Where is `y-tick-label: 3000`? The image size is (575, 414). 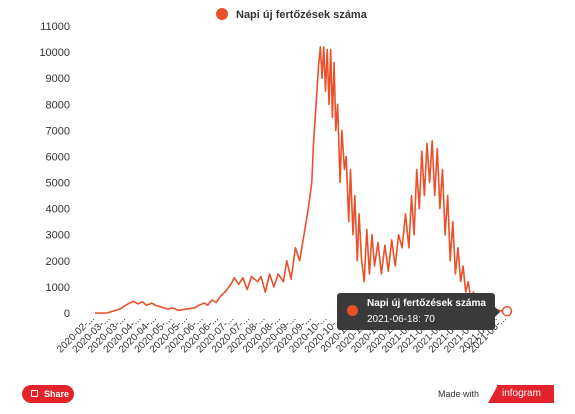 y-tick-label: 3000 is located at coordinates (58, 236).